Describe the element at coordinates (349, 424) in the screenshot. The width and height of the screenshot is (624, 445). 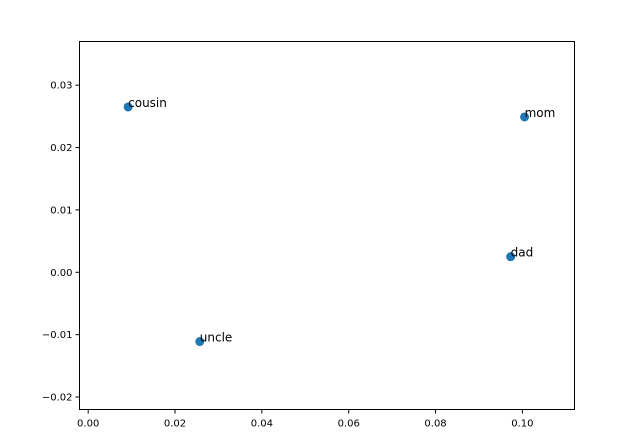
I see `x-tick-label: 0.06` at that location.